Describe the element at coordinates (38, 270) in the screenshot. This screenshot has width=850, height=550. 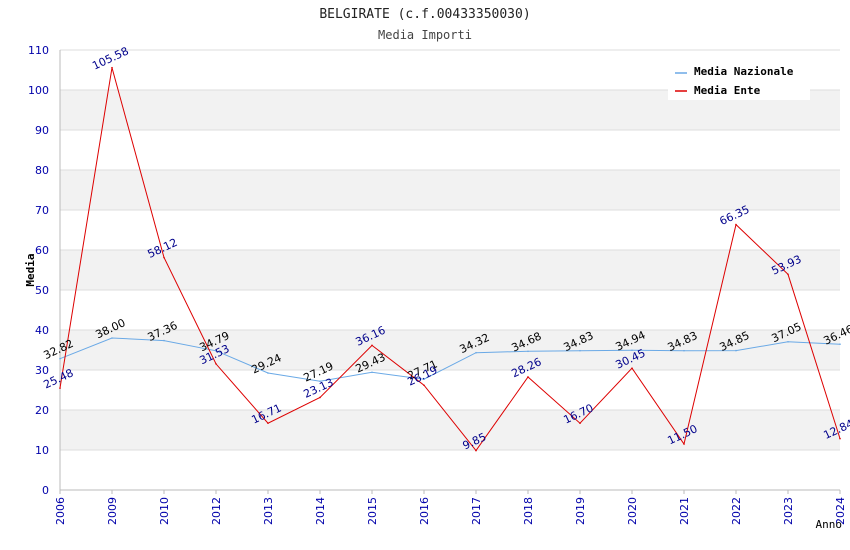
I see `y-tick-labels: 0 10 20 30 40 50 60 70 80 90 100 110` at that location.